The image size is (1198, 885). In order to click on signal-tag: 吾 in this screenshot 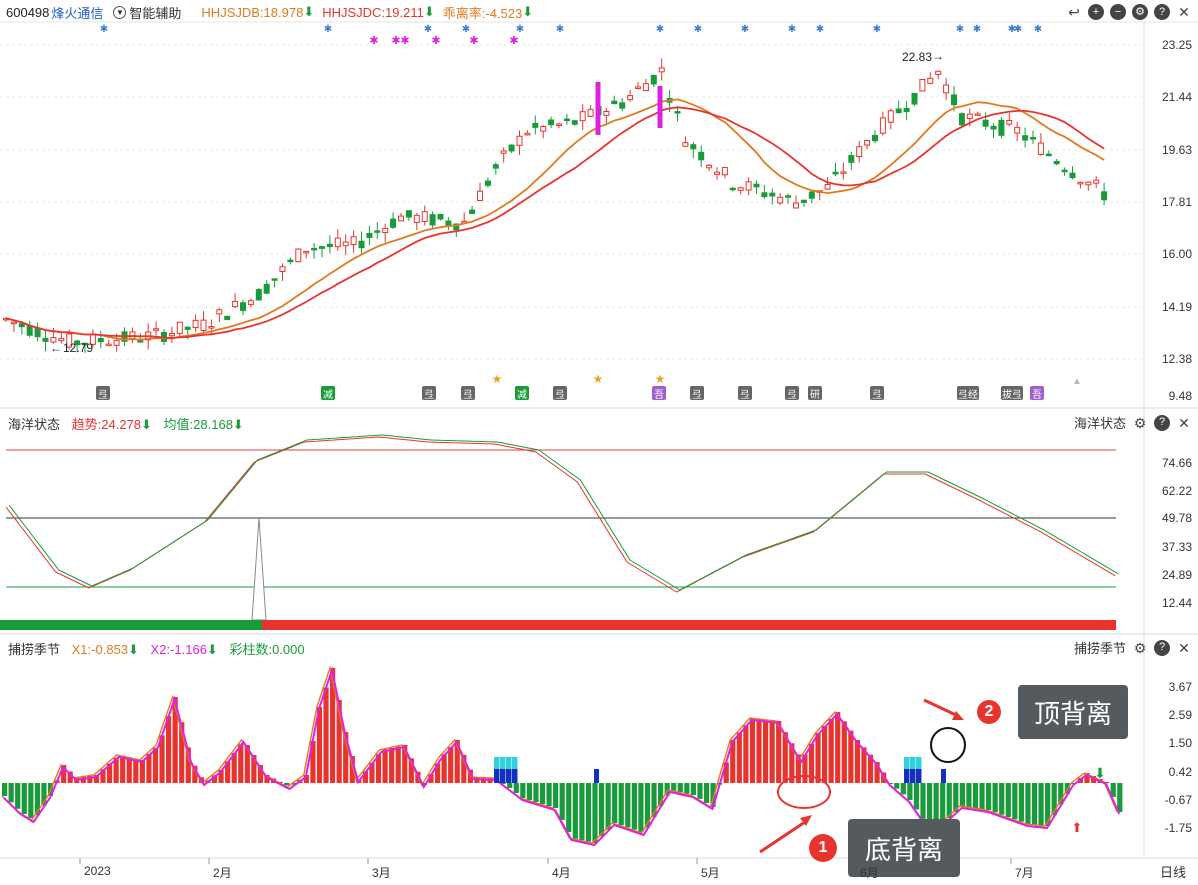, I will do `click(1037, 393)`.